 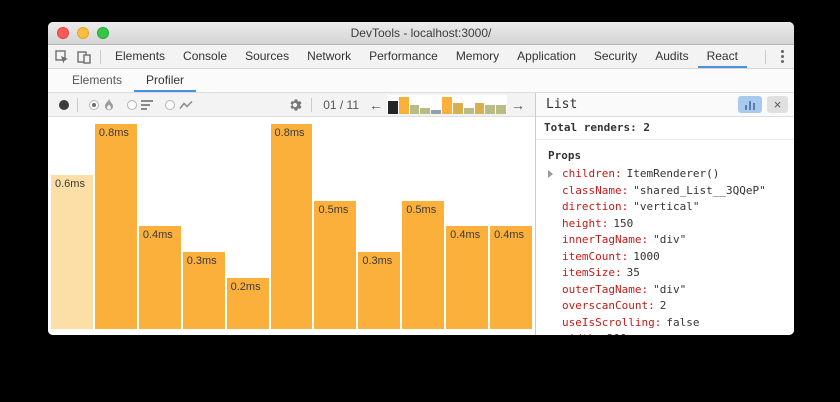 I want to click on tab-react: React, so click(x=722, y=56).